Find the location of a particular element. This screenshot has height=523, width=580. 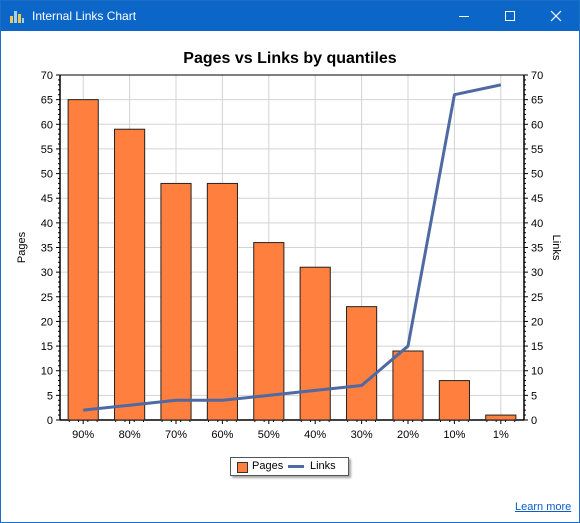

left-axis-tick-label: 30 is located at coordinates (47, 273).